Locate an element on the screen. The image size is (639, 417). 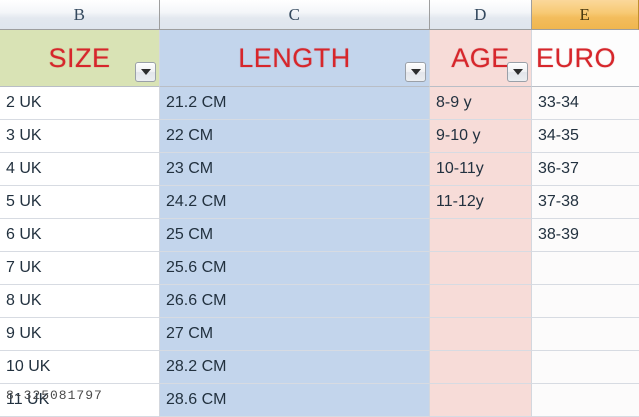
cell-age: 8-9 y is located at coordinates (481, 103).